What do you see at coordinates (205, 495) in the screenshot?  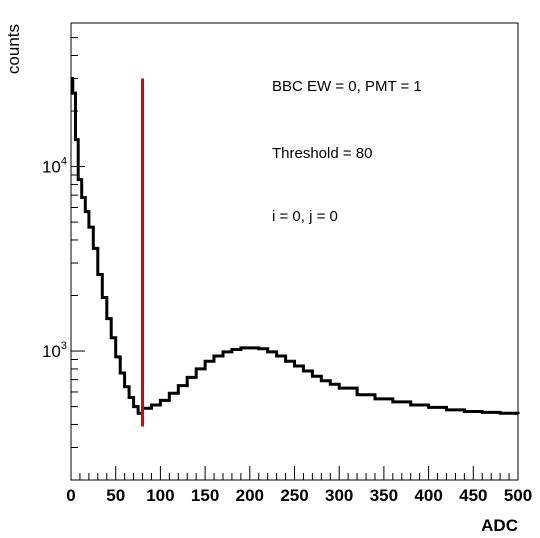 I see `x-tick-label: 150` at bounding box center [205, 495].